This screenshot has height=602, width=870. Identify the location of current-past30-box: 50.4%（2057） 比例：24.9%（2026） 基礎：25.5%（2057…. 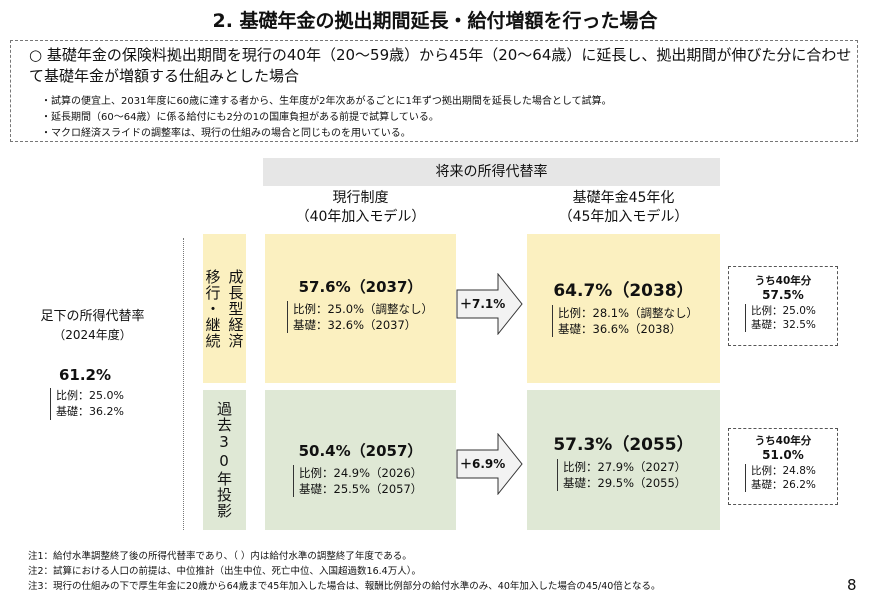
(360, 460).